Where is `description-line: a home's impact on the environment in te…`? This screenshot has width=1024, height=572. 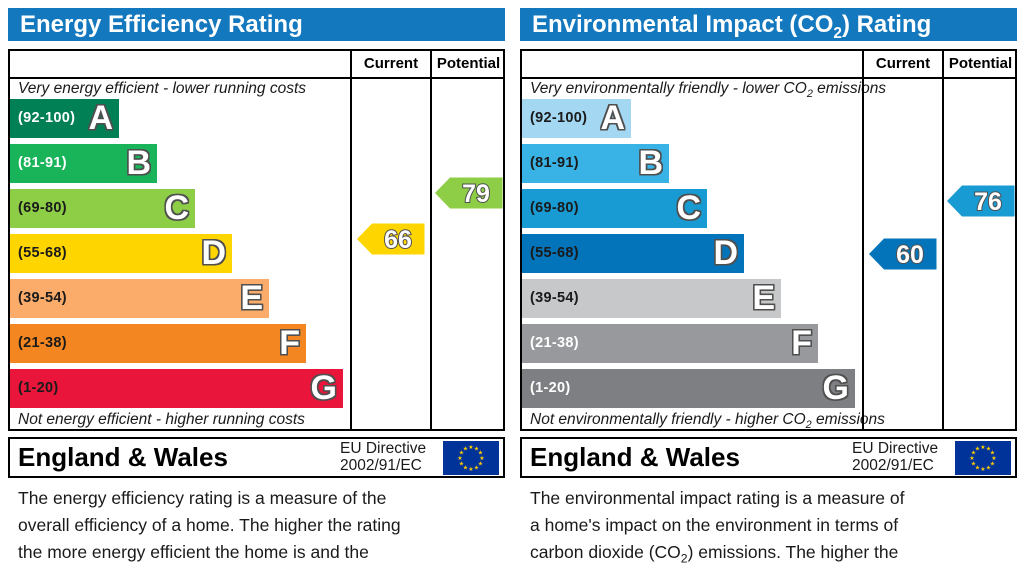 description-line: a home's impact on the environment in te… is located at coordinates (714, 525).